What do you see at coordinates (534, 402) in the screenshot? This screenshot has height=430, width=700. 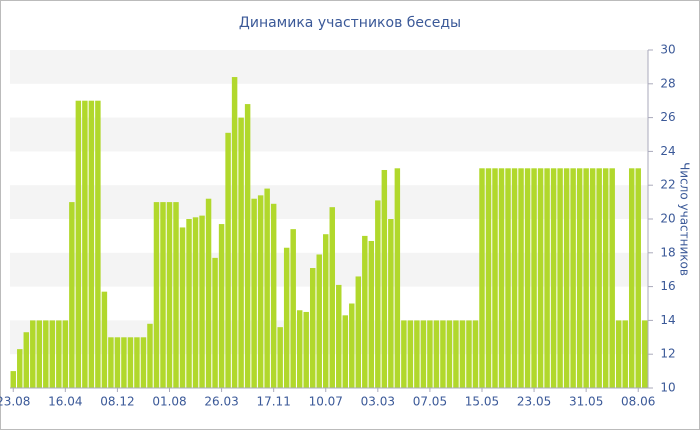 I see `x-tick-label: 23.05` at bounding box center [534, 402].